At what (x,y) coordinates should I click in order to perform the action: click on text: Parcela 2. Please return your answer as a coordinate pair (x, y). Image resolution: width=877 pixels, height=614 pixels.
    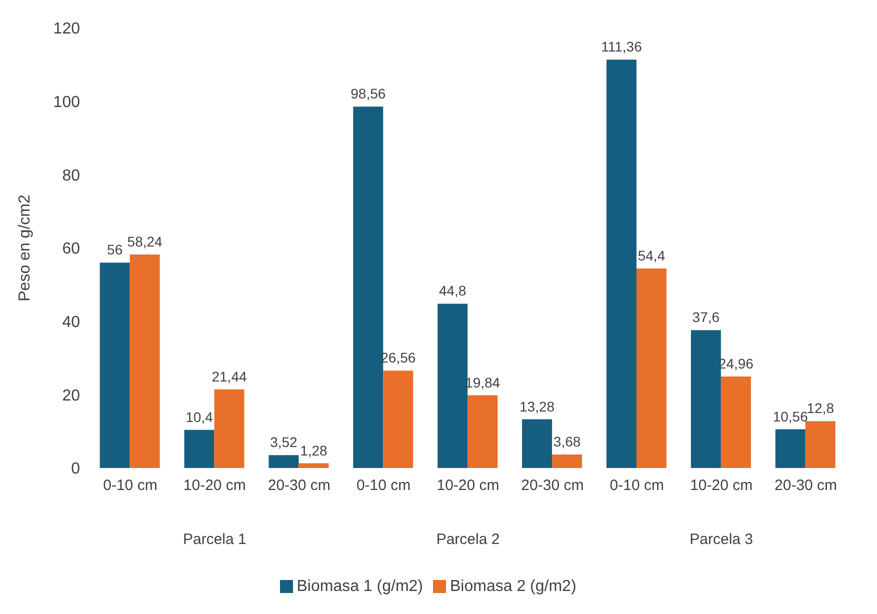
    Looking at the image, I should click on (468, 539).